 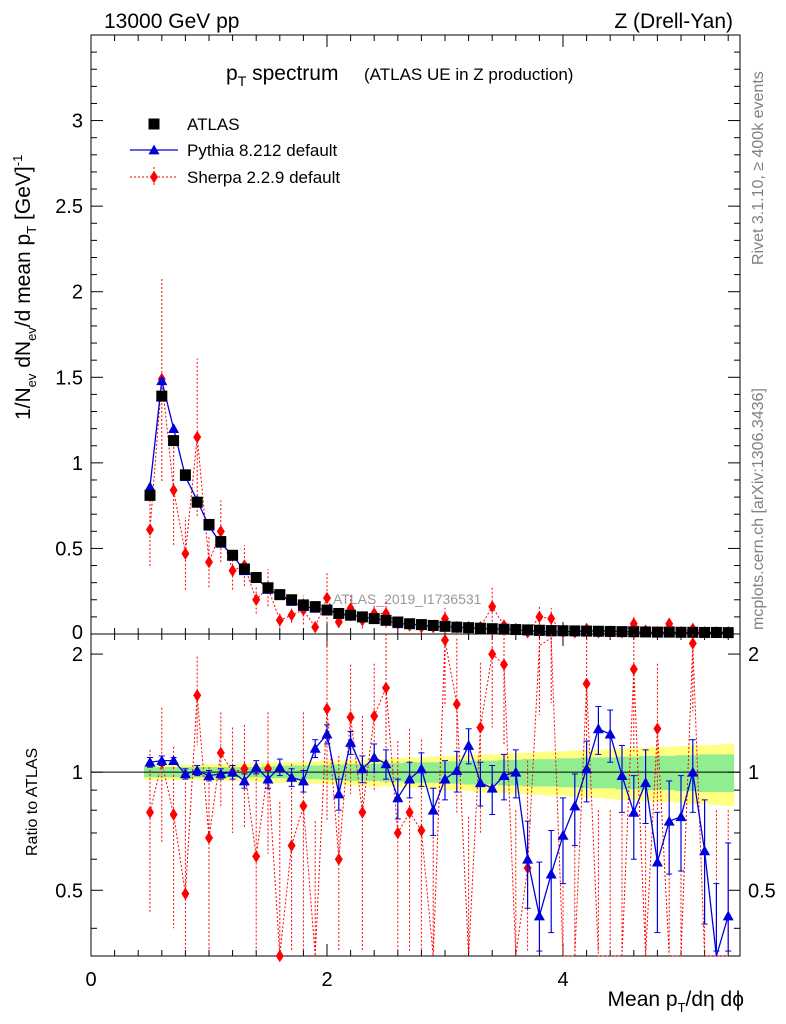 What do you see at coordinates (242, 81) in the screenshot?
I see `chart-title-sub: T` at bounding box center [242, 81].